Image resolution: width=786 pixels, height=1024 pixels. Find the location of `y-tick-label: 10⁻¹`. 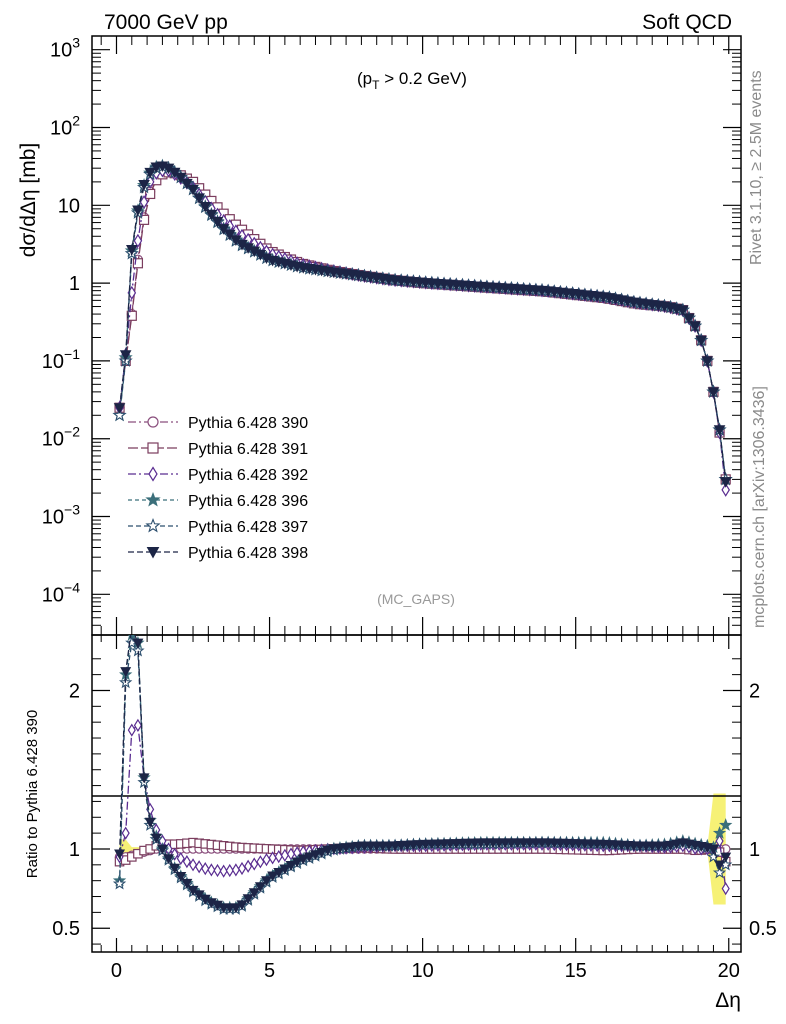

y-tick-label: 10⁻¹ is located at coordinates (61, 359).